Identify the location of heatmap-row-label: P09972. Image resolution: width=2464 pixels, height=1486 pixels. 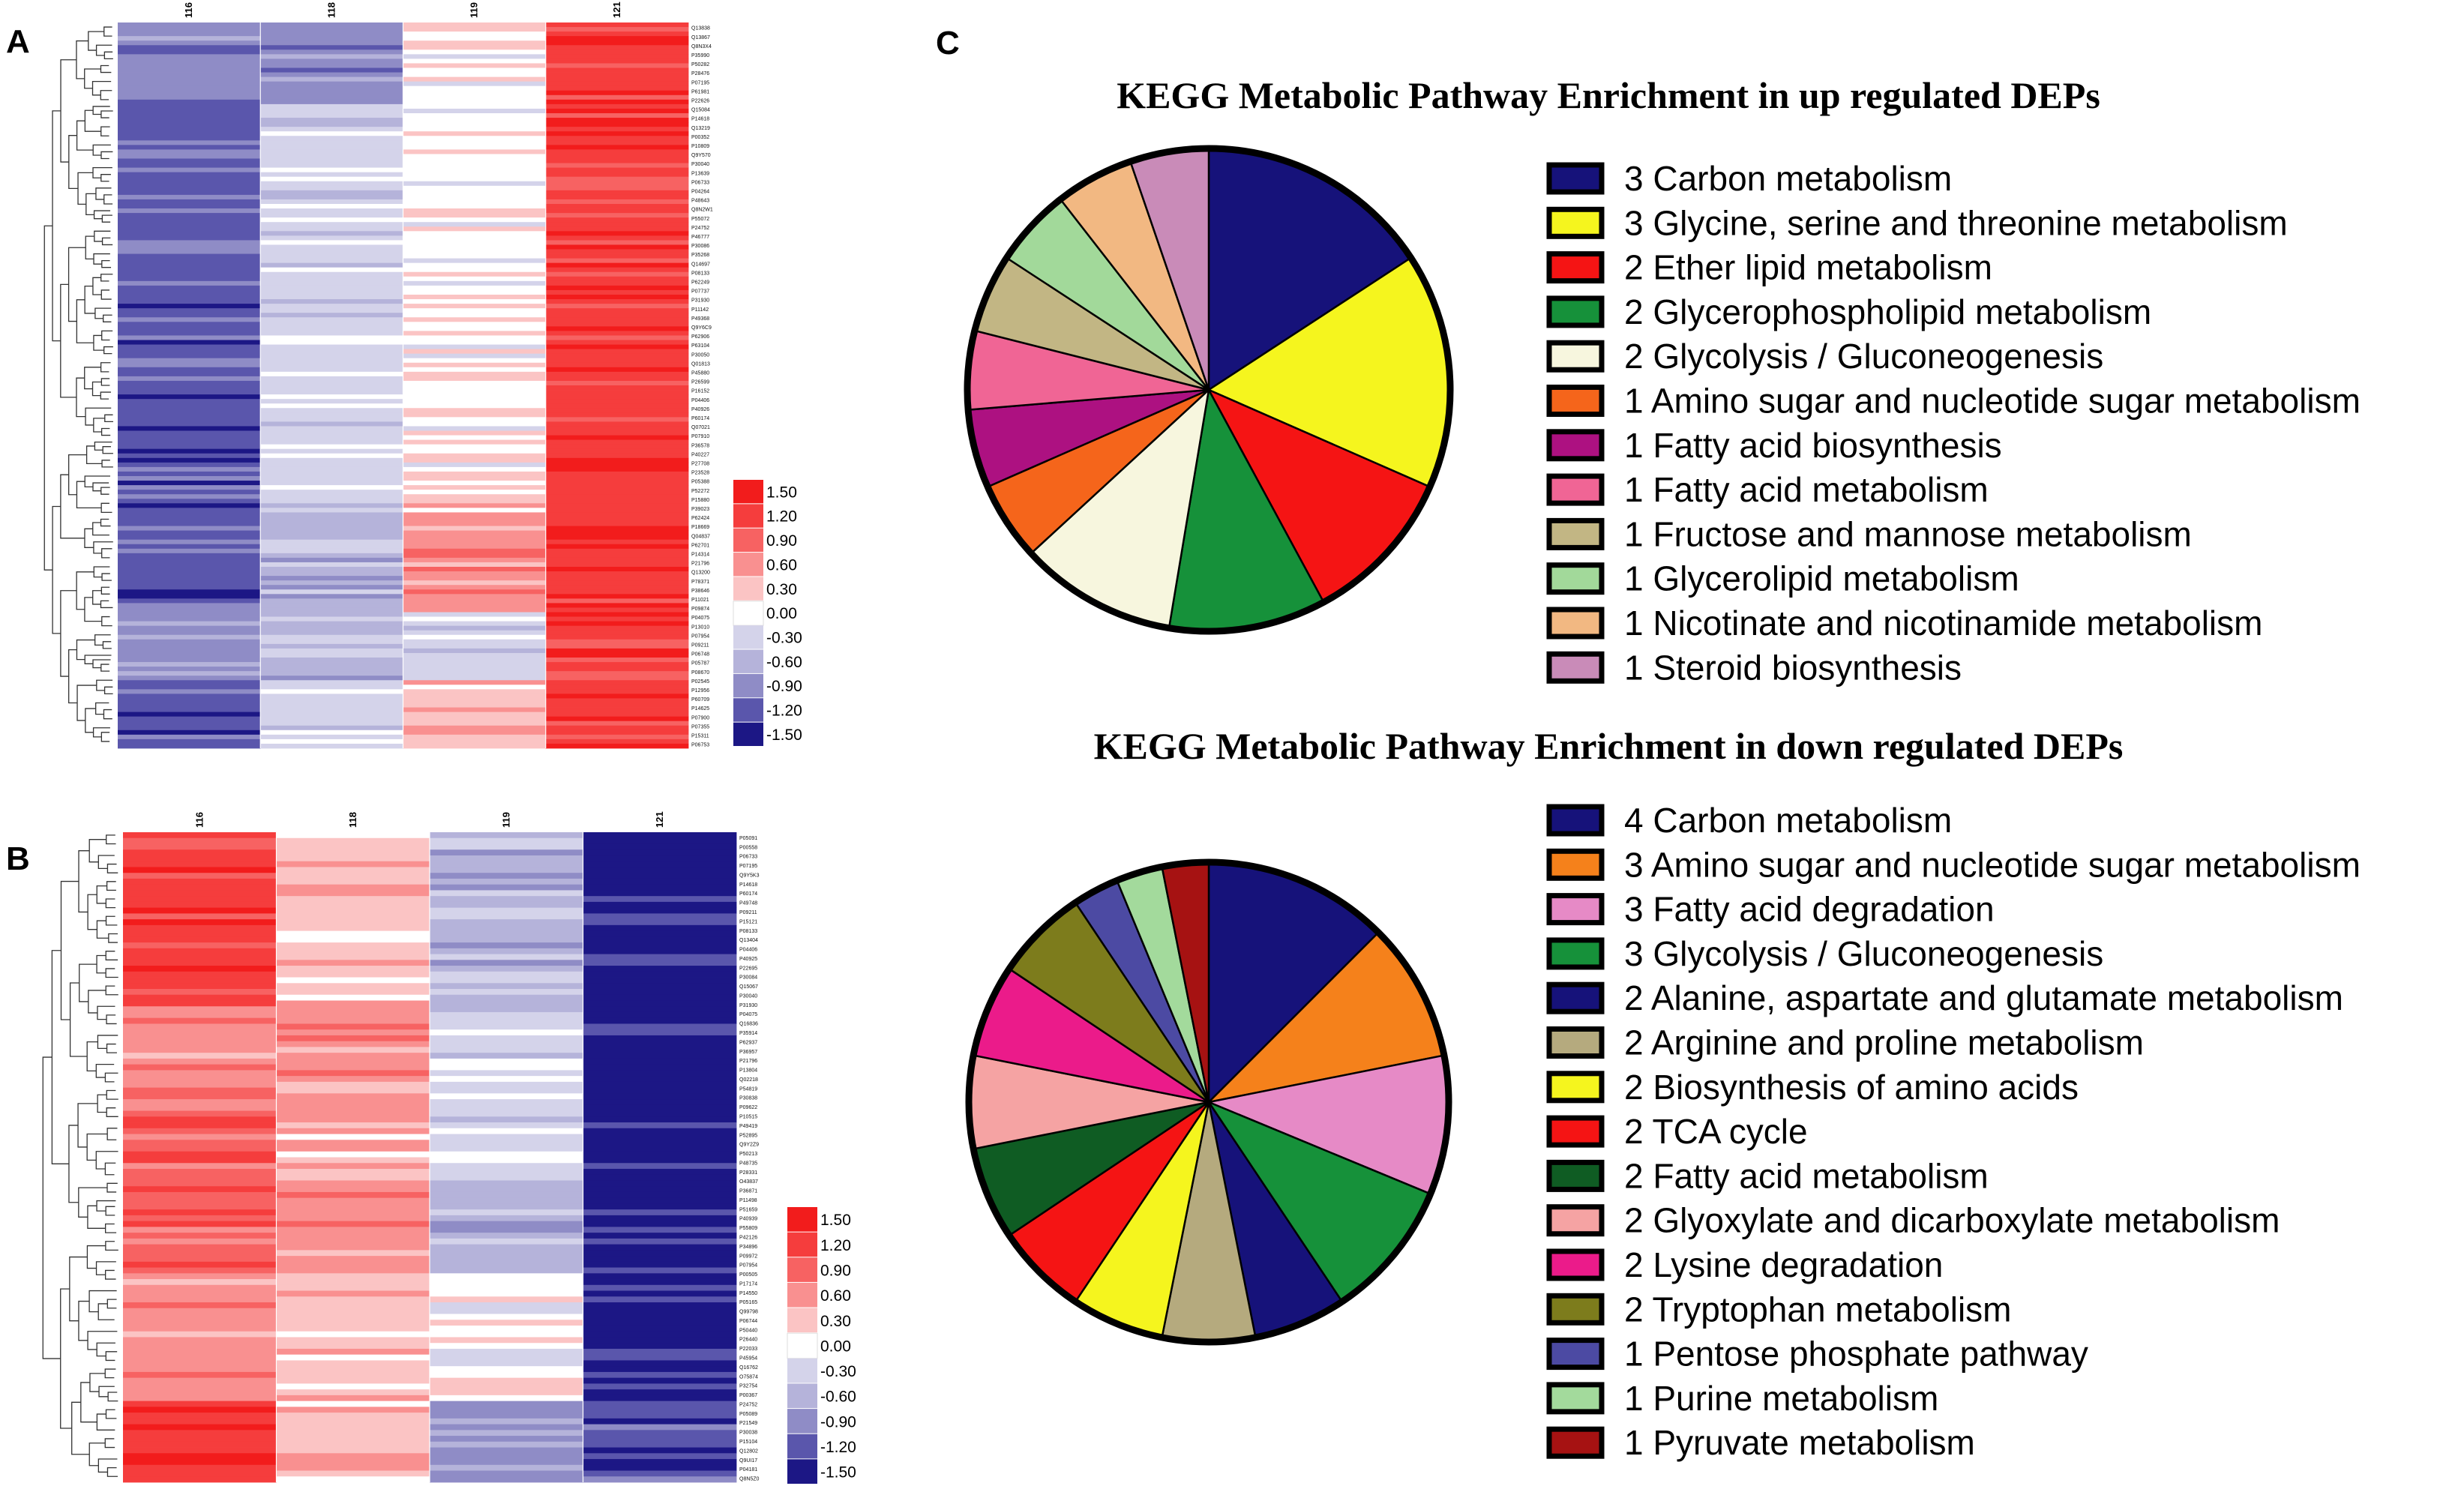
(748, 1256).